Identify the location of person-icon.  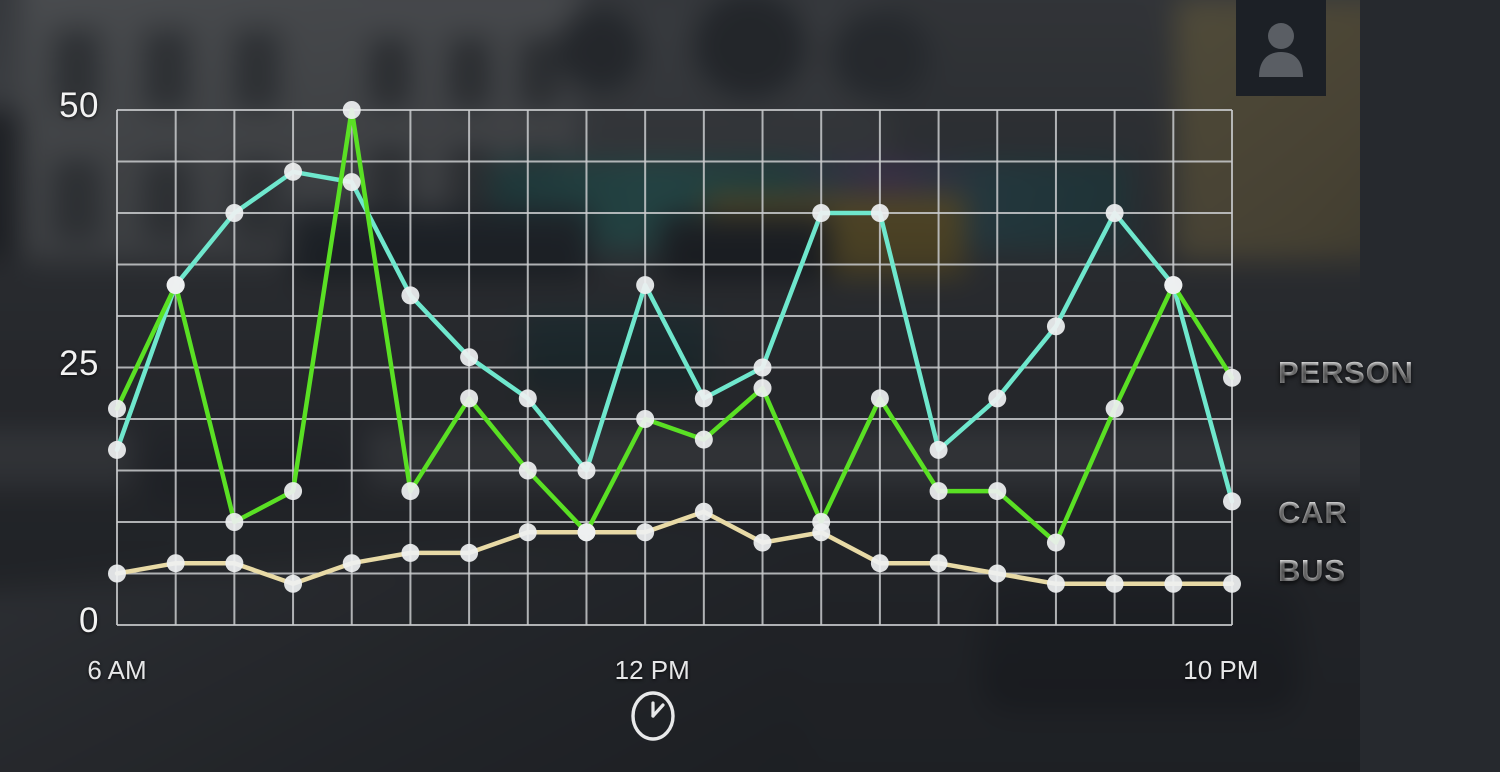
(1281, 50).